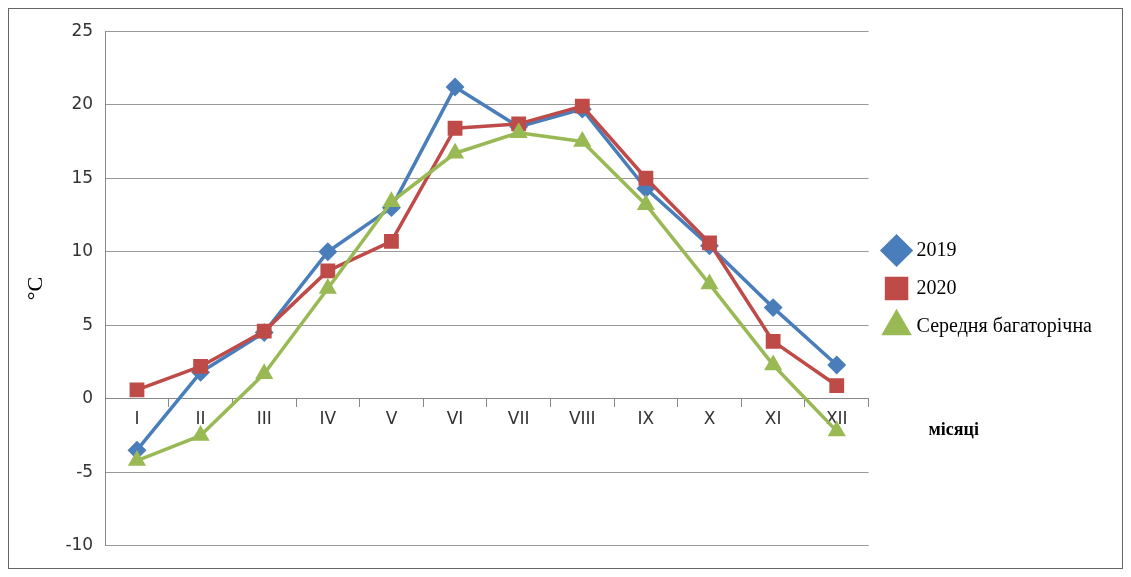 The height and width of the screenshot is (577, 1131). What do you see at coordinates (82, 176) in the screenshot?
I see `y-tick-label: 15` at bounding box center [82, 176].